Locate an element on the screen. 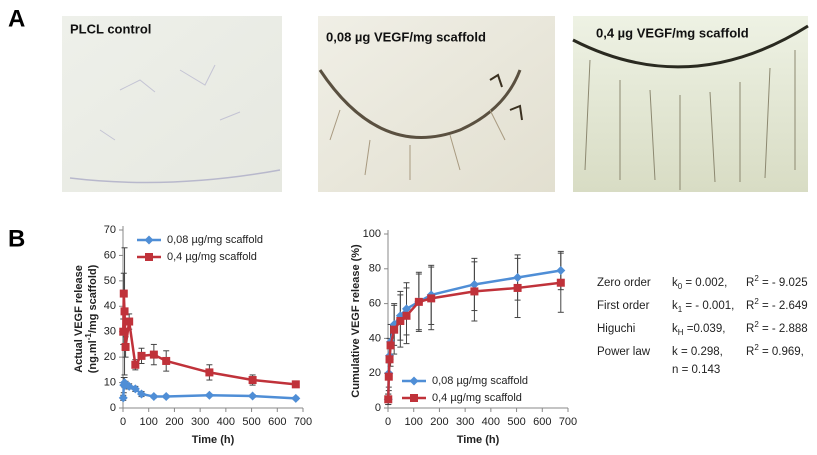  image-label: 0,4 µg VEGF/mg scaffold is located at coordinates (672, 32).